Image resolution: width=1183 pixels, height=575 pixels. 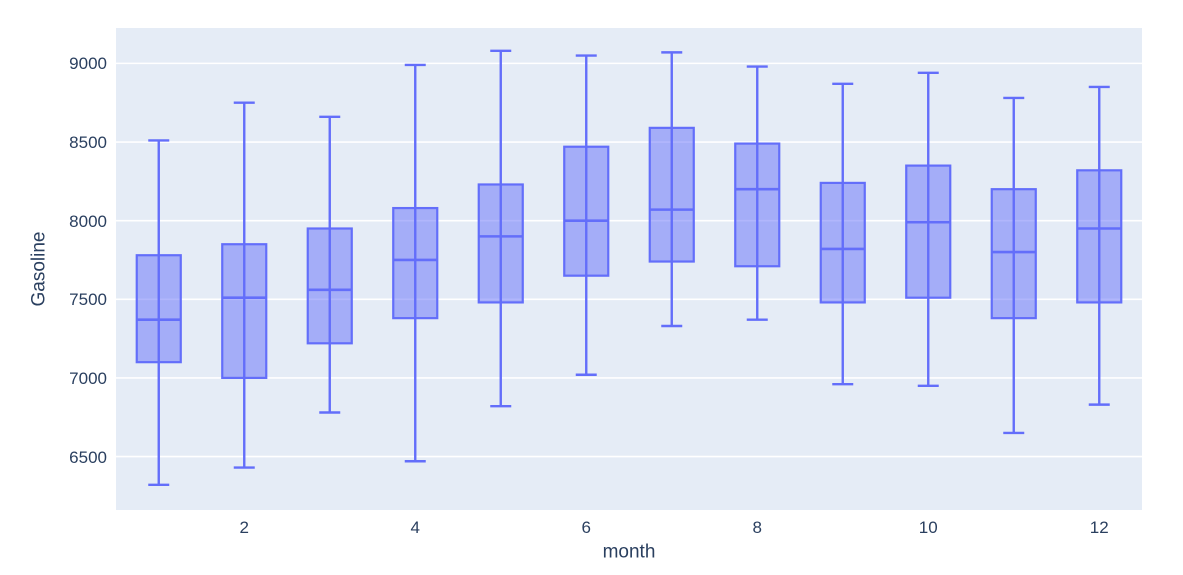 What do you see at coordinates (757, 527) in the screenshot?
I see `x-tick-8: 8` at bounding box center [757, 527].